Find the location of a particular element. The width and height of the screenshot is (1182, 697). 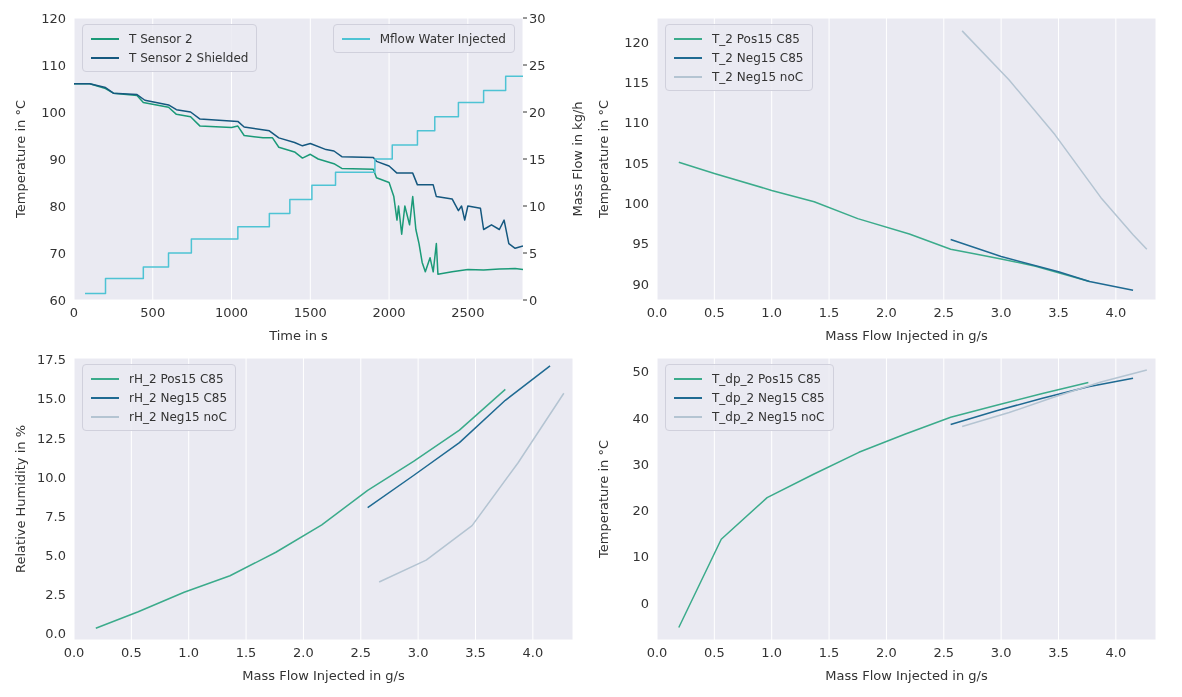

x-tick-label: 1500 is located at coordinates (310, 313).